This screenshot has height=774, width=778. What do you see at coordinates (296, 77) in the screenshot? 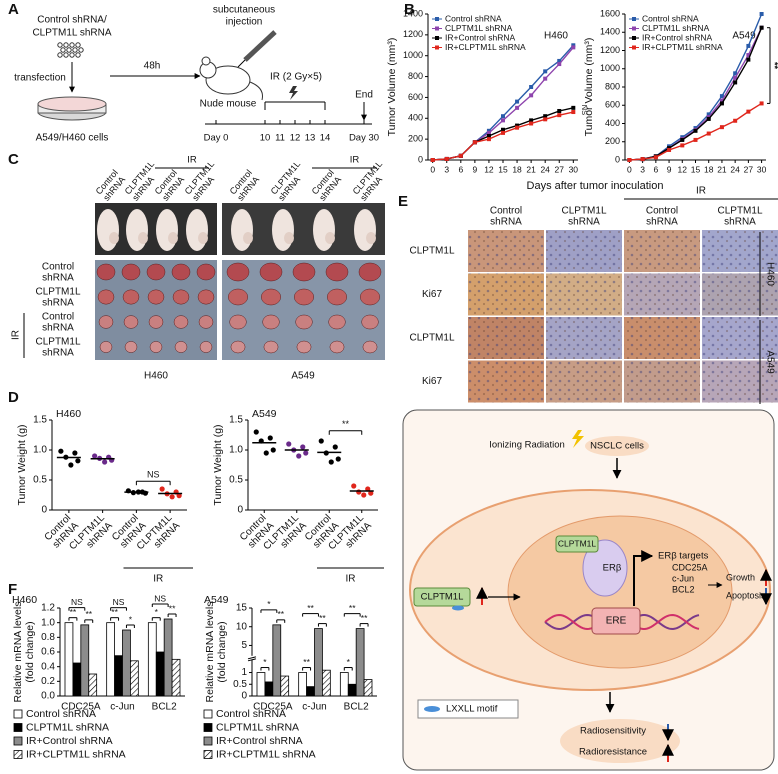
I see `label: IR (2 Gy×5)` at bounding box center [296, 77].